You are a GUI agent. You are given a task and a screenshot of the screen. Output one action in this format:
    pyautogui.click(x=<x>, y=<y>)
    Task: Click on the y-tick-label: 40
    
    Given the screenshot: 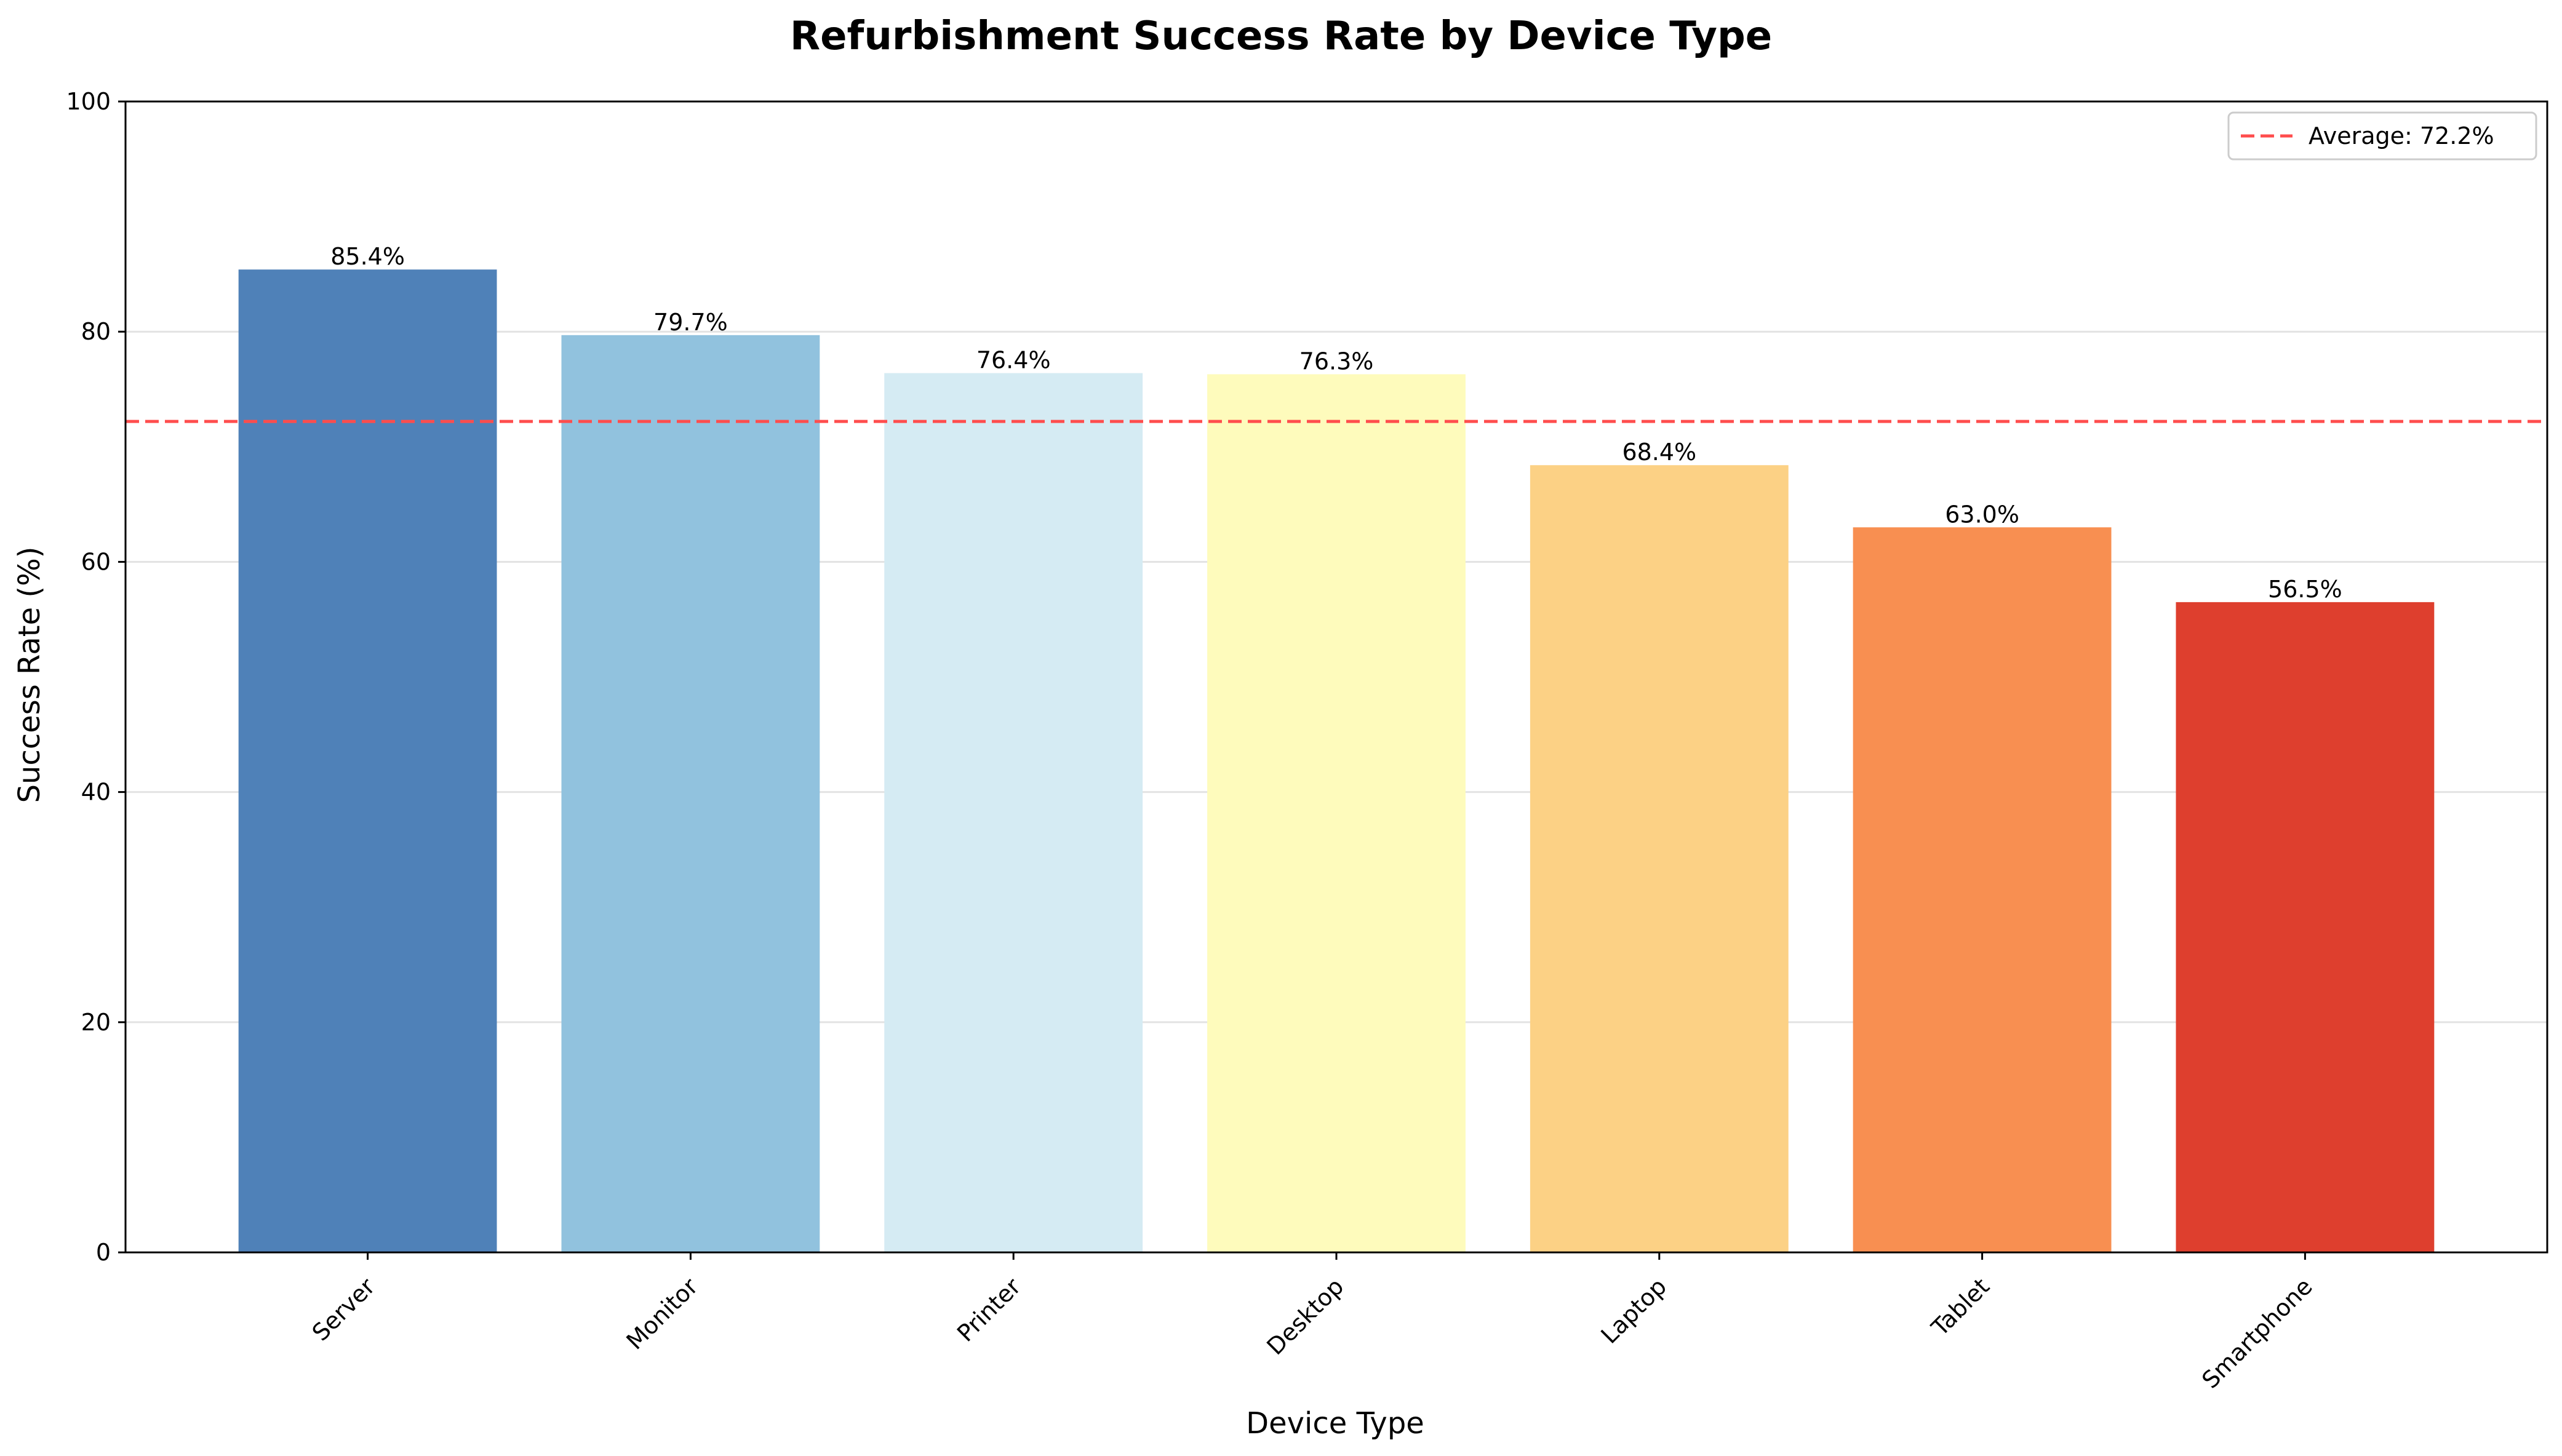 What is the action you would take?
    pyautogui.click(x=96, y=793)
    